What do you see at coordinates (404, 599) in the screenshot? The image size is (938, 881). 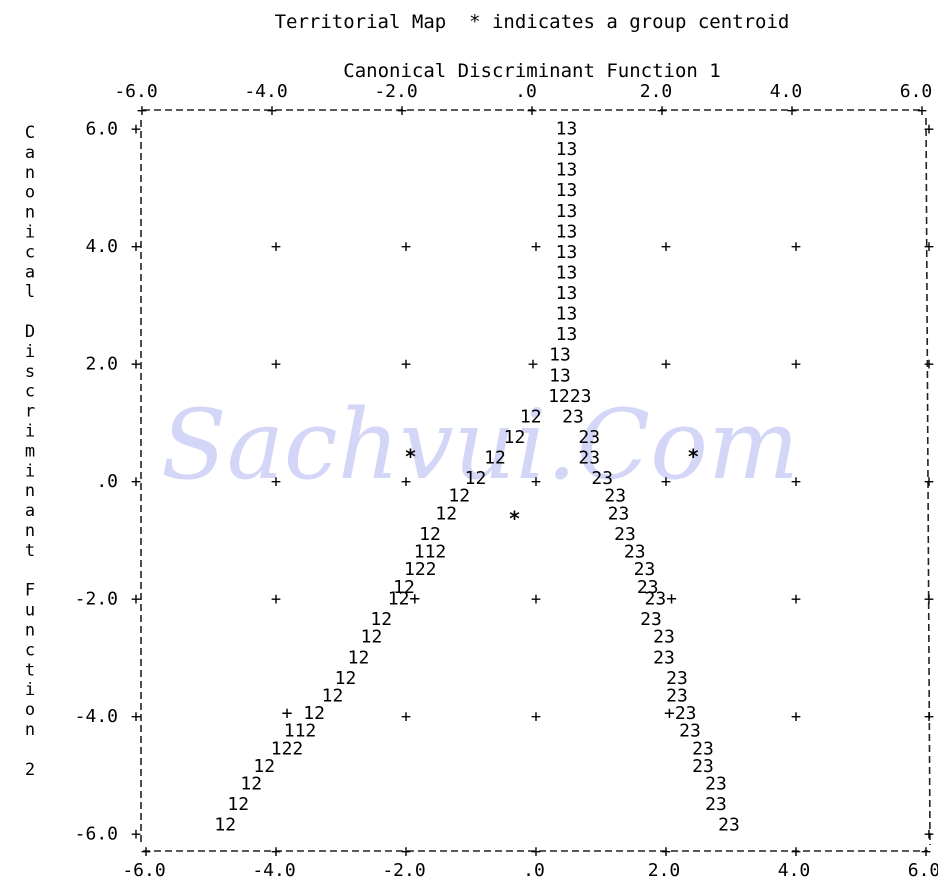 I see `boundary-label: 12+` at bounding box center [404, 599].